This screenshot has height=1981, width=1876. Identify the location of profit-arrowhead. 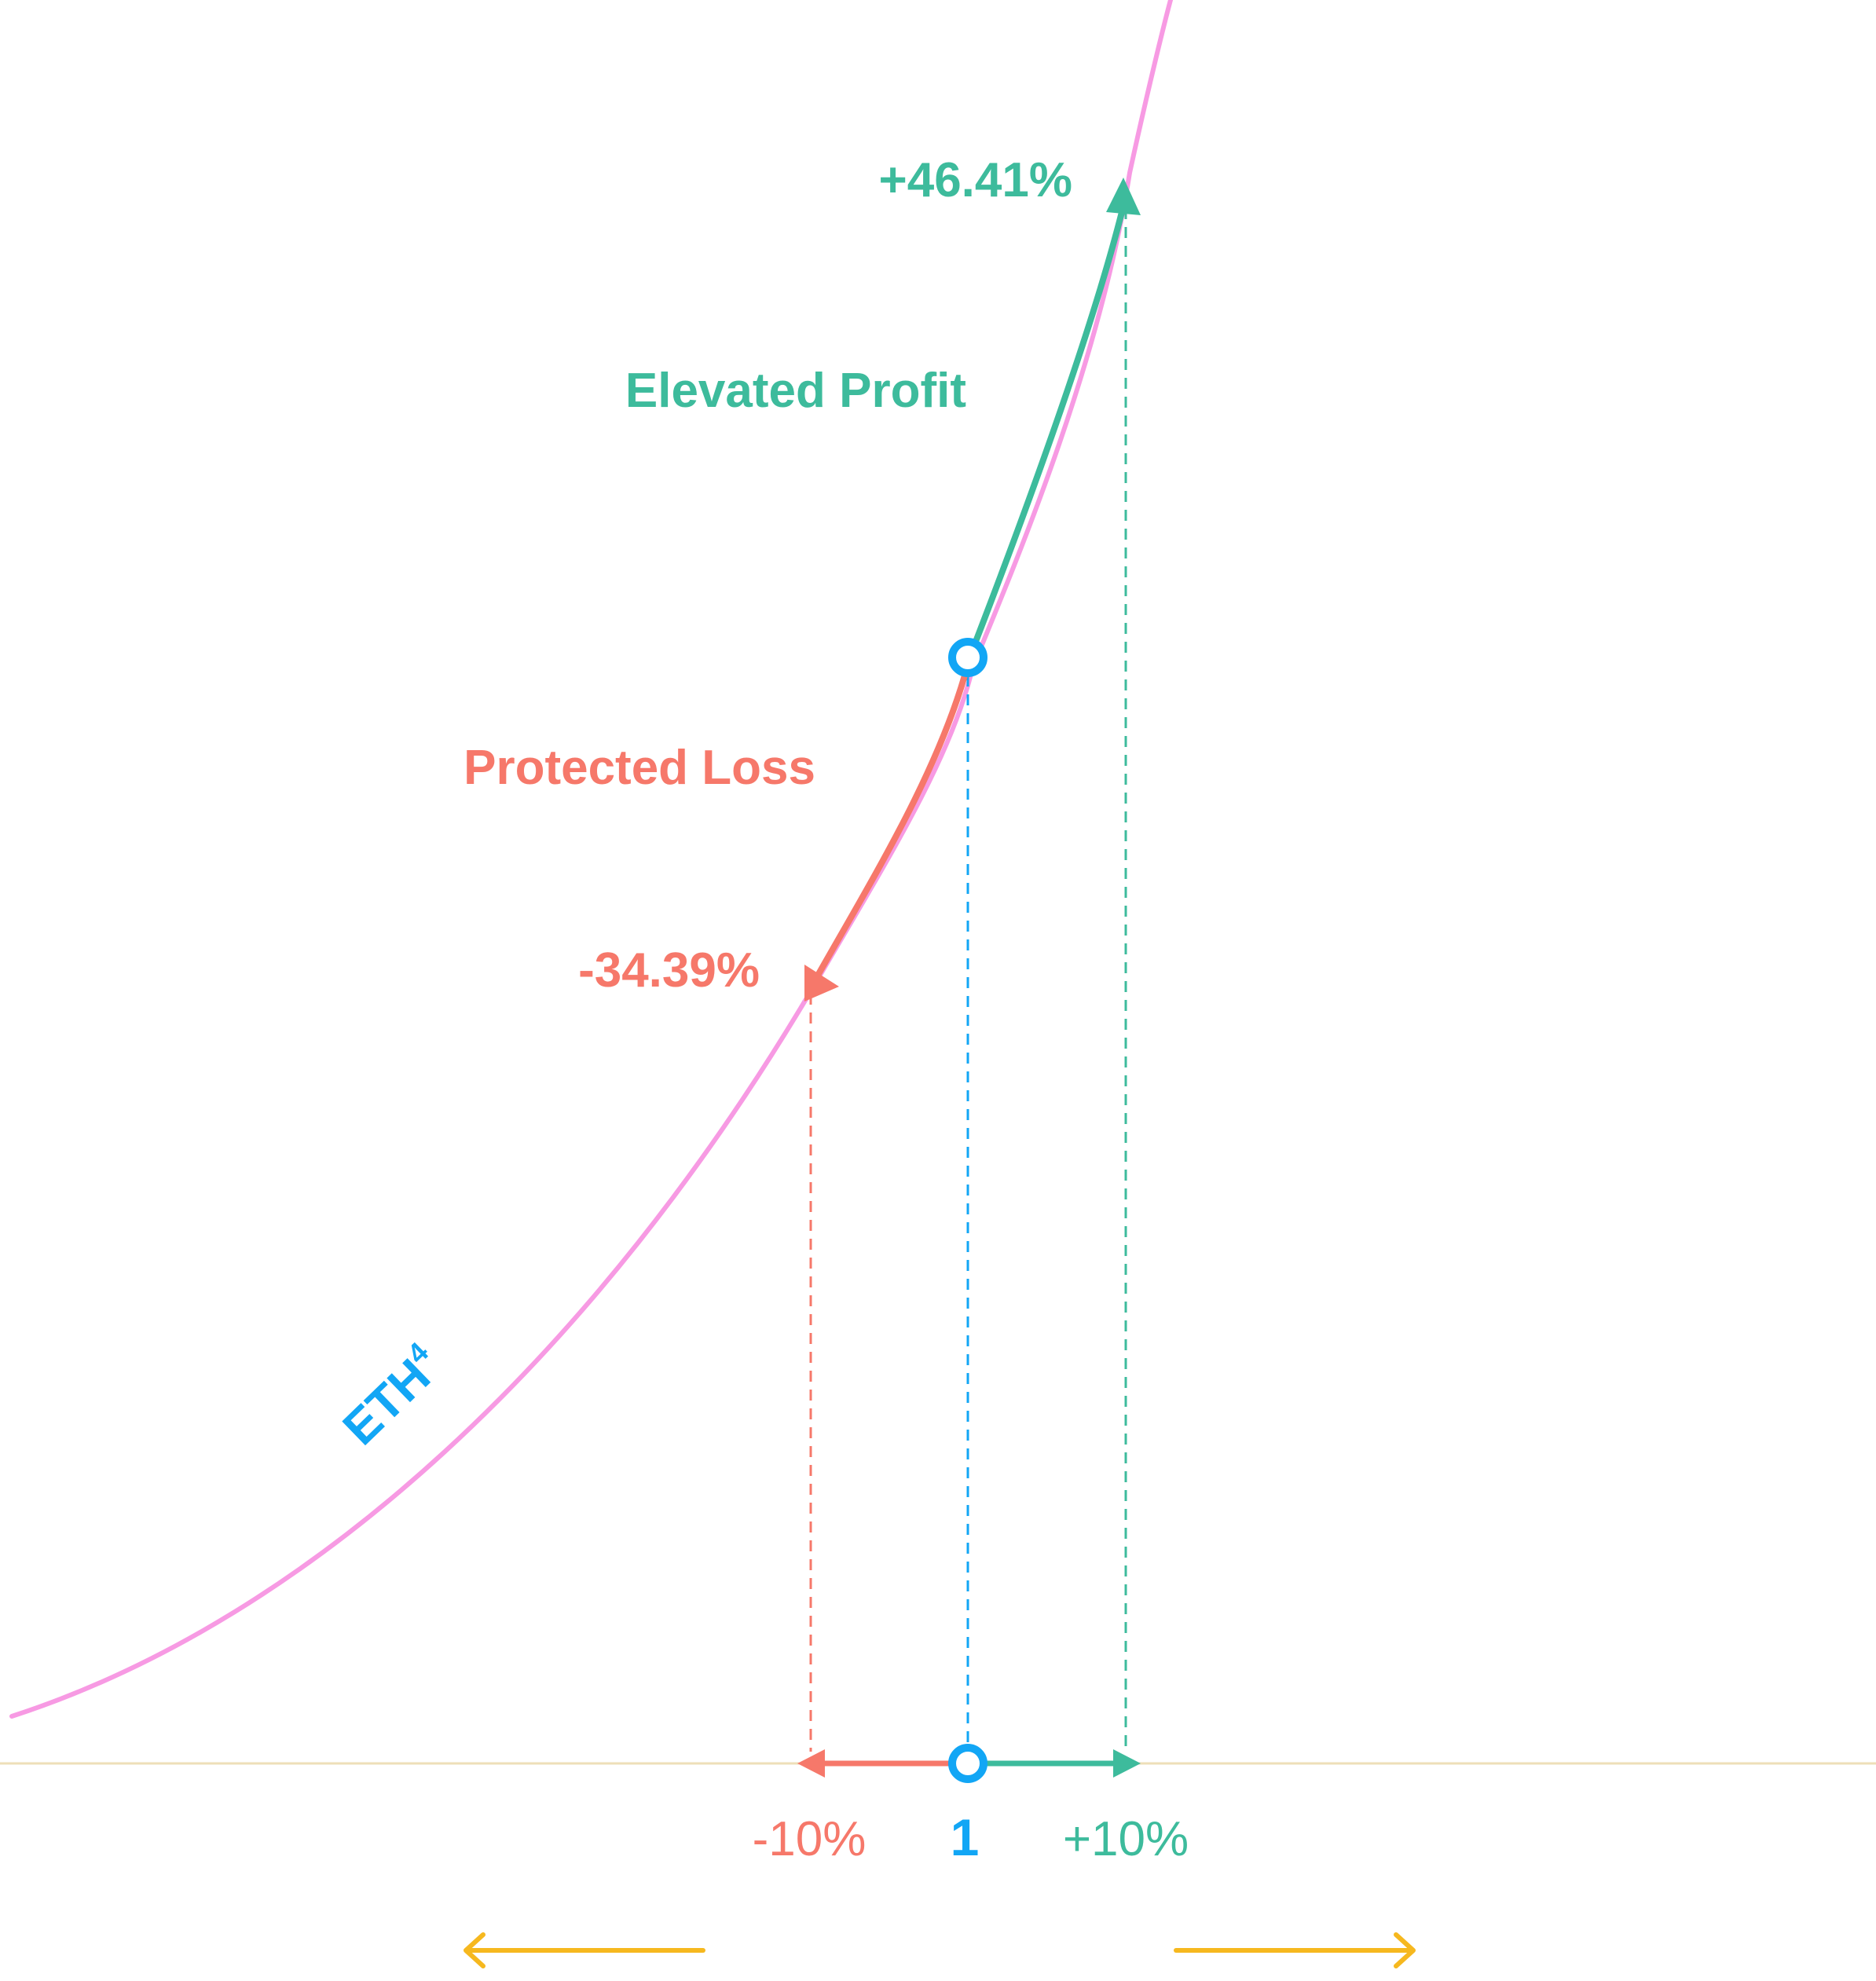
(1123, 196).